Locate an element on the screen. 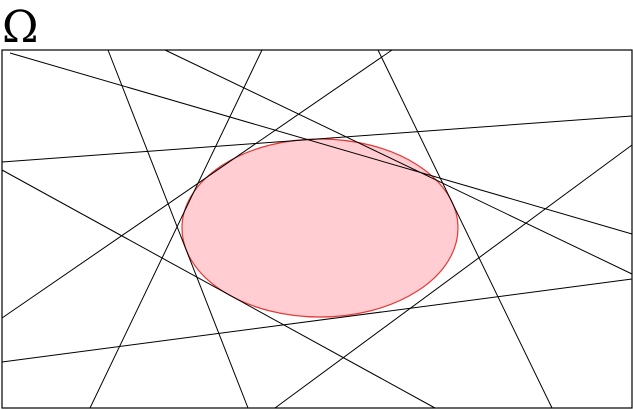  domain-label: Ω is located at coordinates (20, 27).